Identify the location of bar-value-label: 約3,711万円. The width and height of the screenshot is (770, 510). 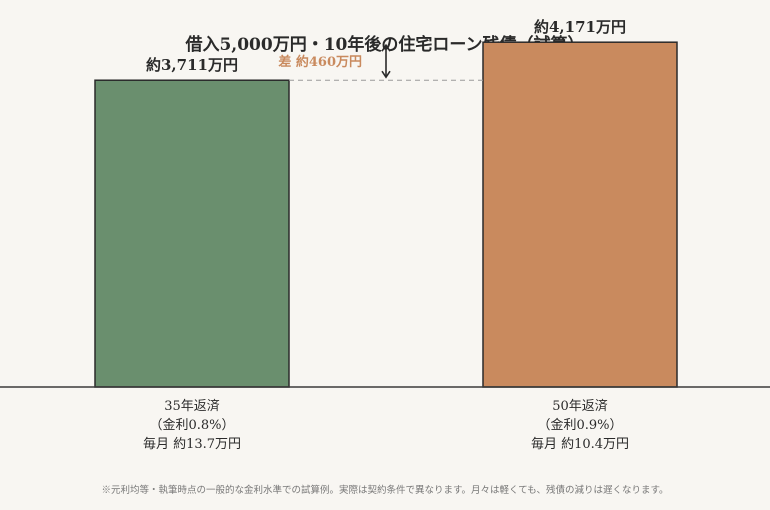
(192, 65).